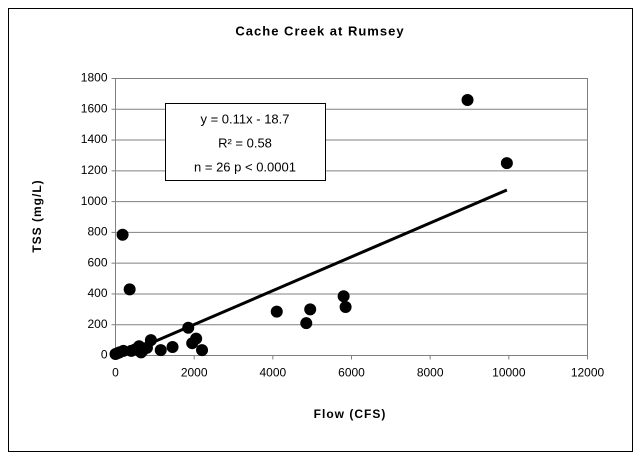  Describe the element at coordinates (351, 373) in the screenshot. I see `x-tick-label: 6000` at that location.